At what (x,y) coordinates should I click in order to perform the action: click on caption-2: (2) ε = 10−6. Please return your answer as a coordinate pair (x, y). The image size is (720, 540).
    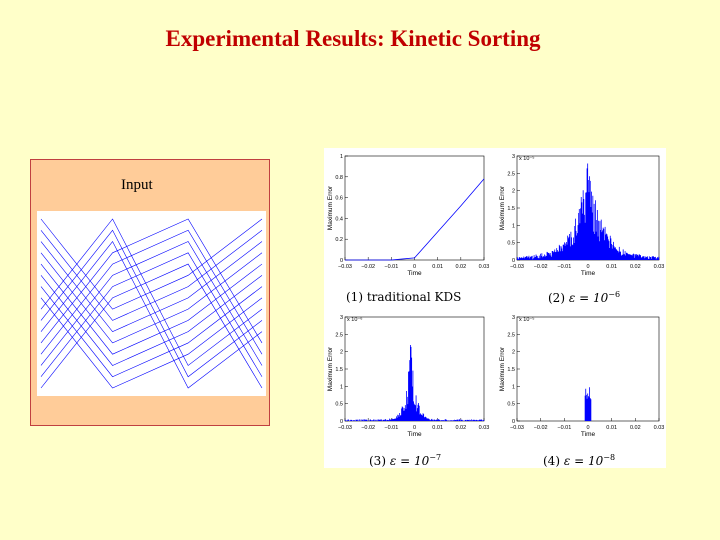
    Looking at the image, I should click on (584, 297).